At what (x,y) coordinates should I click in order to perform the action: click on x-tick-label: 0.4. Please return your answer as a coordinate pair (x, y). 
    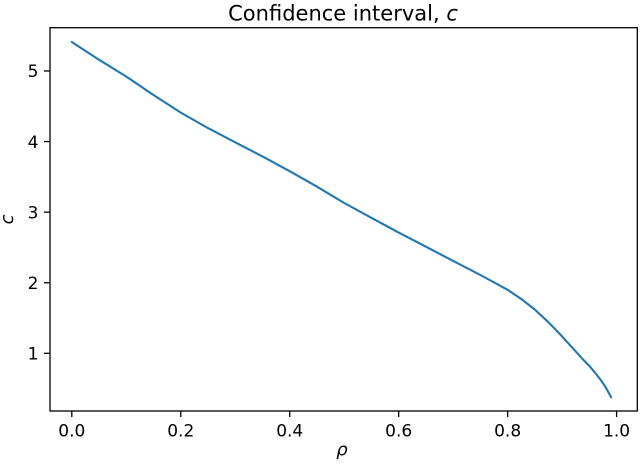
    Looking at the image, I should click on (289, 432).